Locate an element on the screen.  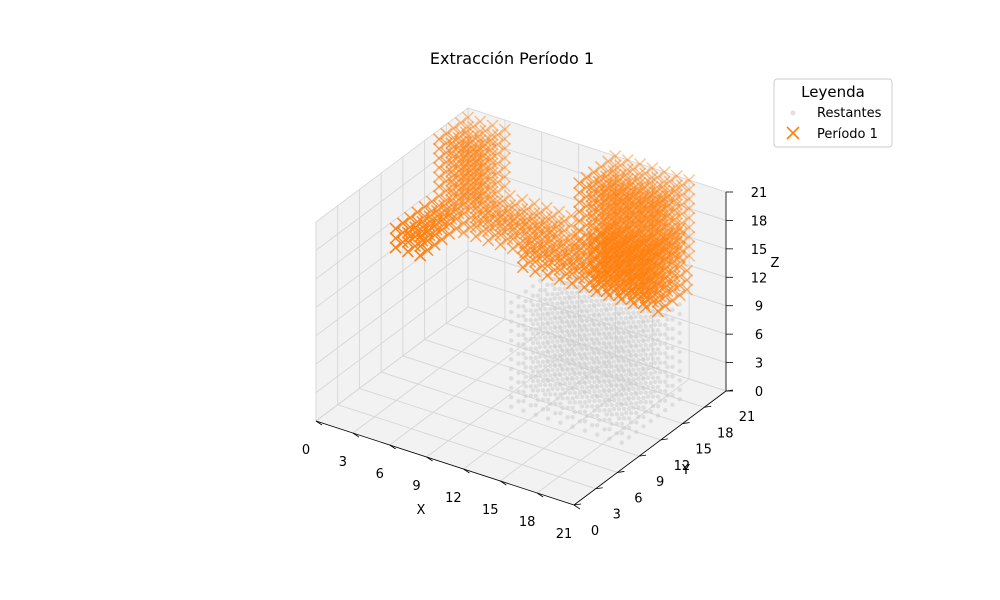
legend: Leyenda Restantes Período 1 is located at coordinates (833, 113).